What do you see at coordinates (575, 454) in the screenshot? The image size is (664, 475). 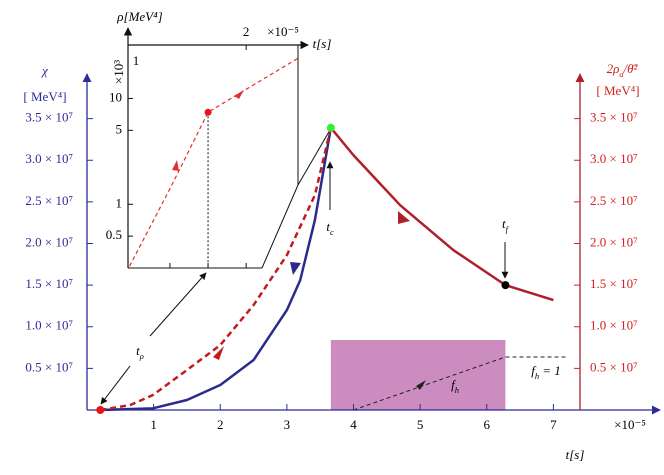 I see `x-axis-label: t[s]` at bounding box center [575, 454].